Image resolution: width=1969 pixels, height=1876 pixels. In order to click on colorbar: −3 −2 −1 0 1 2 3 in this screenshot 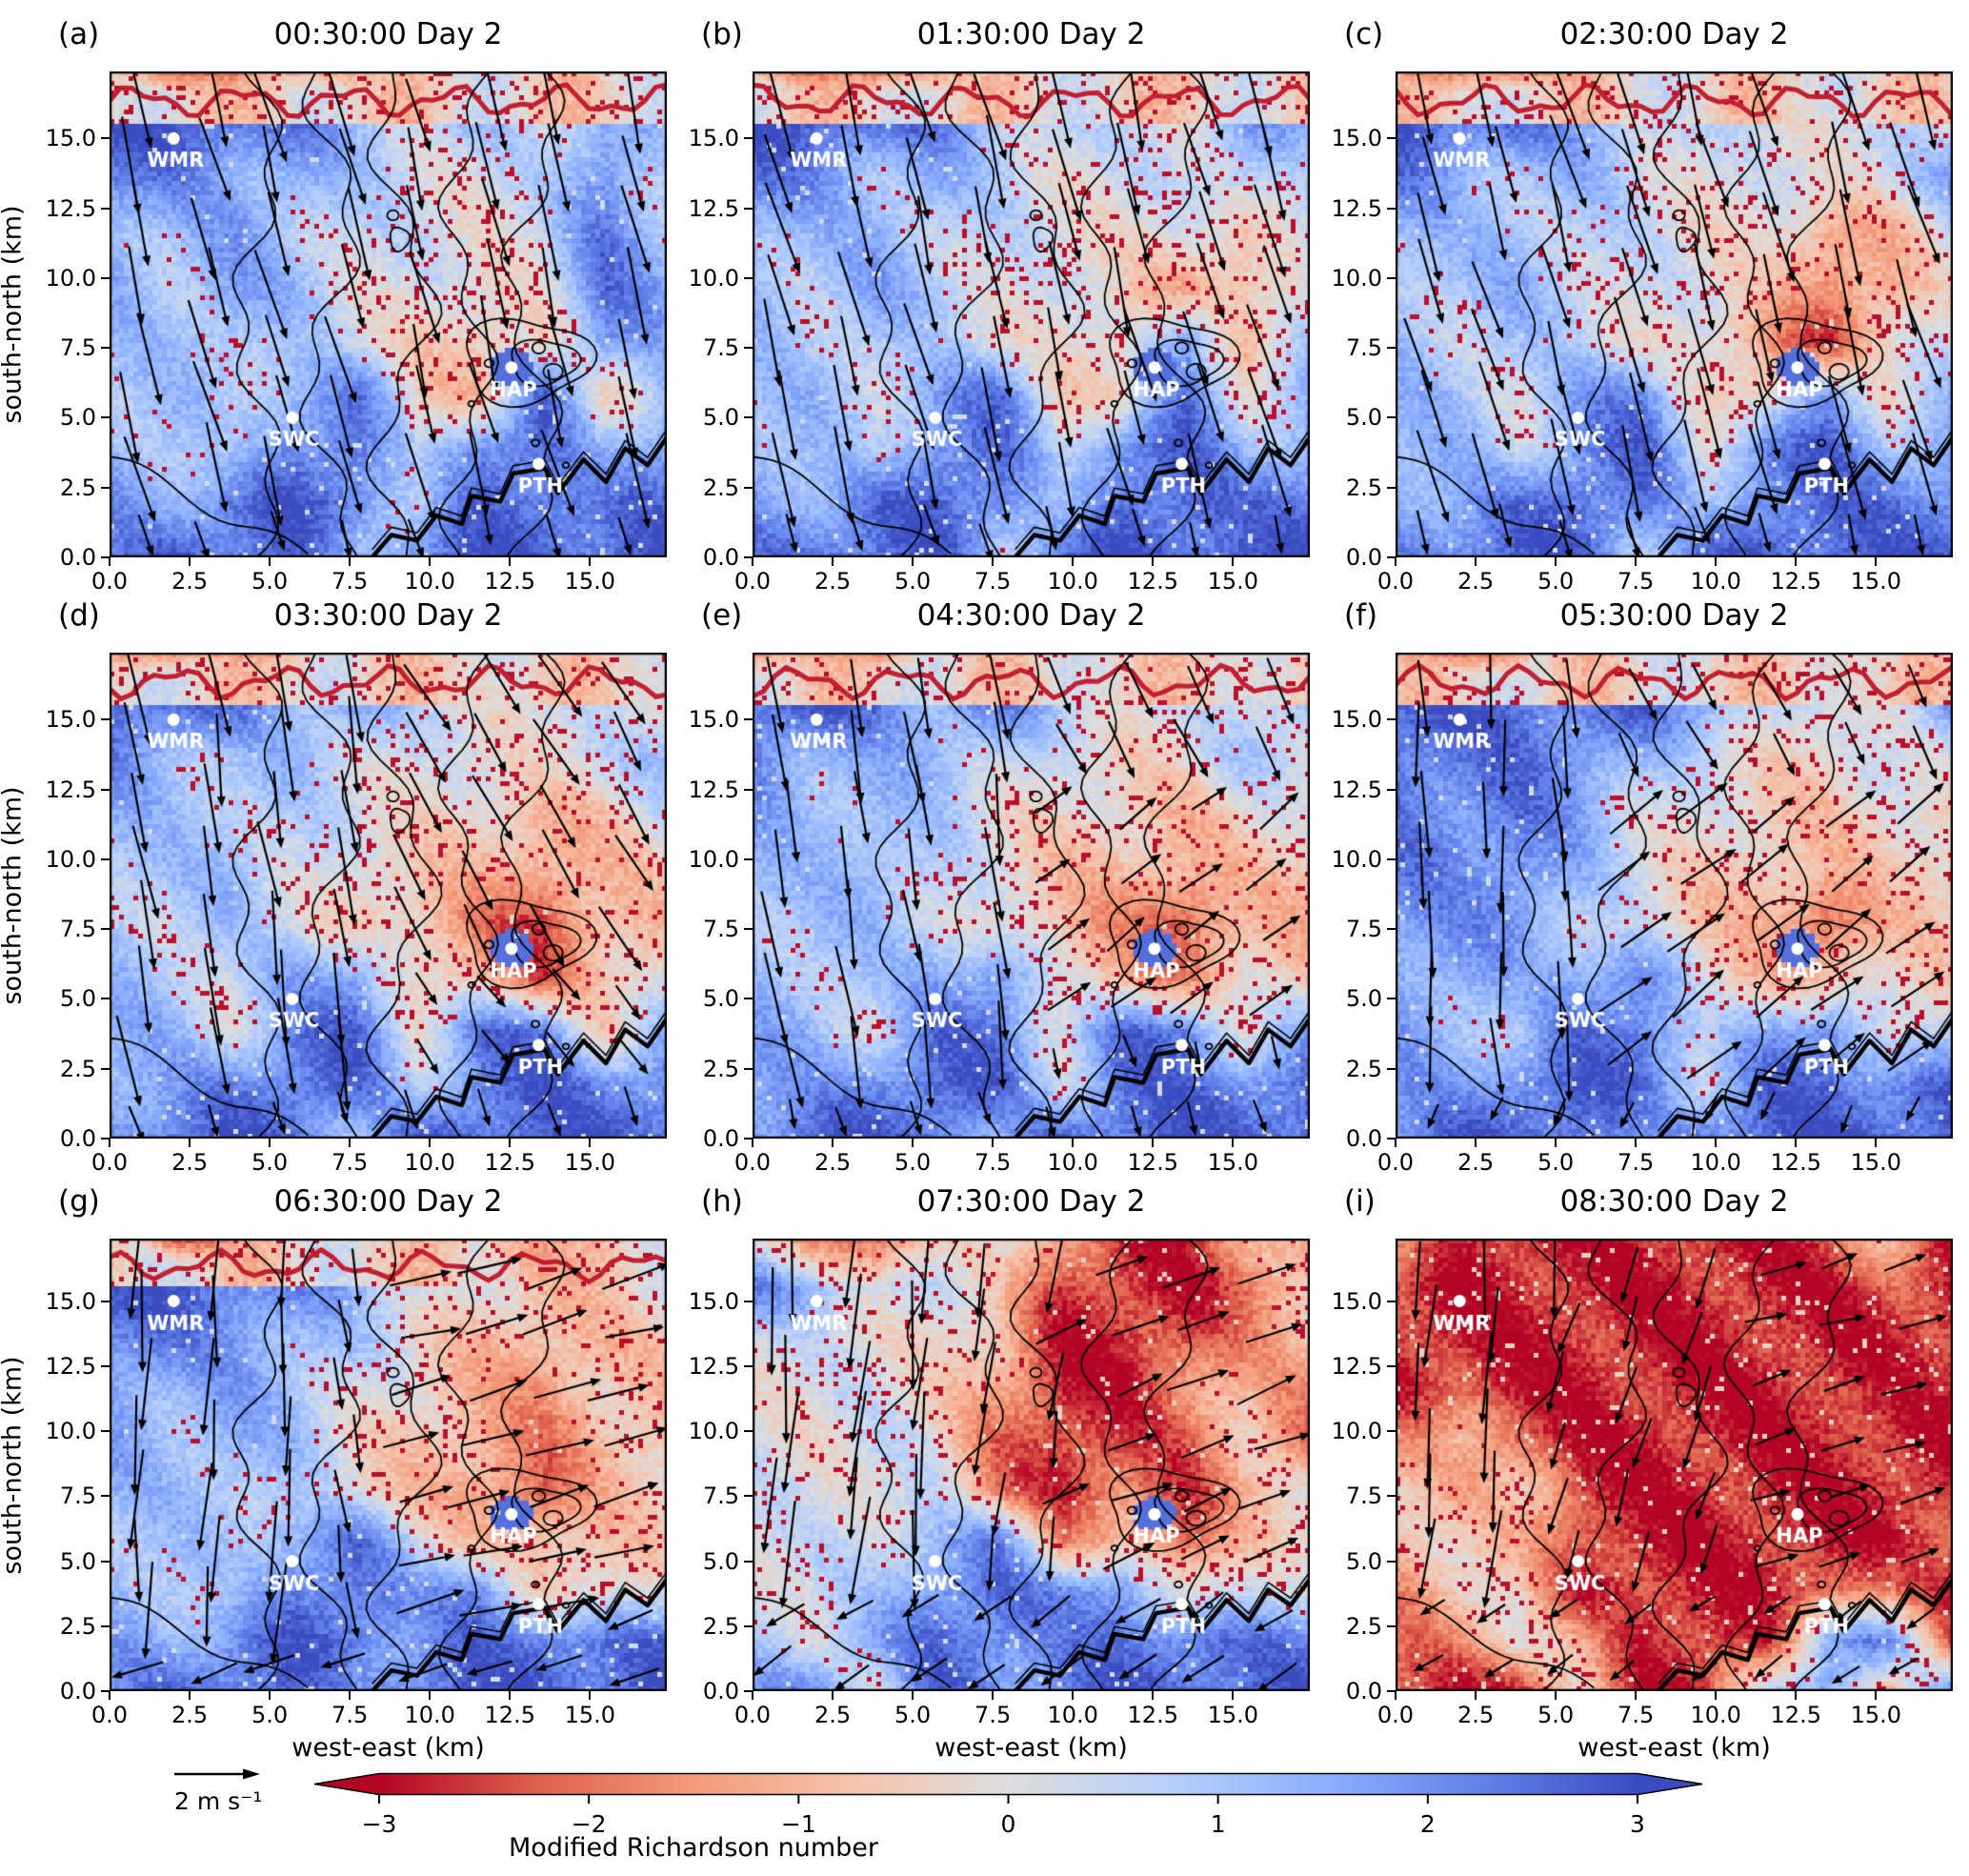, I will do `click(1008, 1804)`.